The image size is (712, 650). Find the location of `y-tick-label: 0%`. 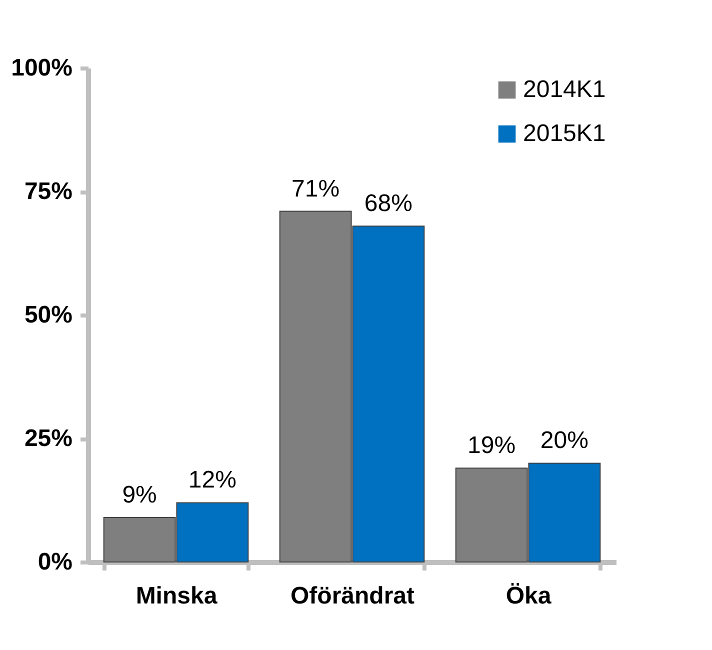

y-tick-label: 0% is located at coordinates (55, 562).